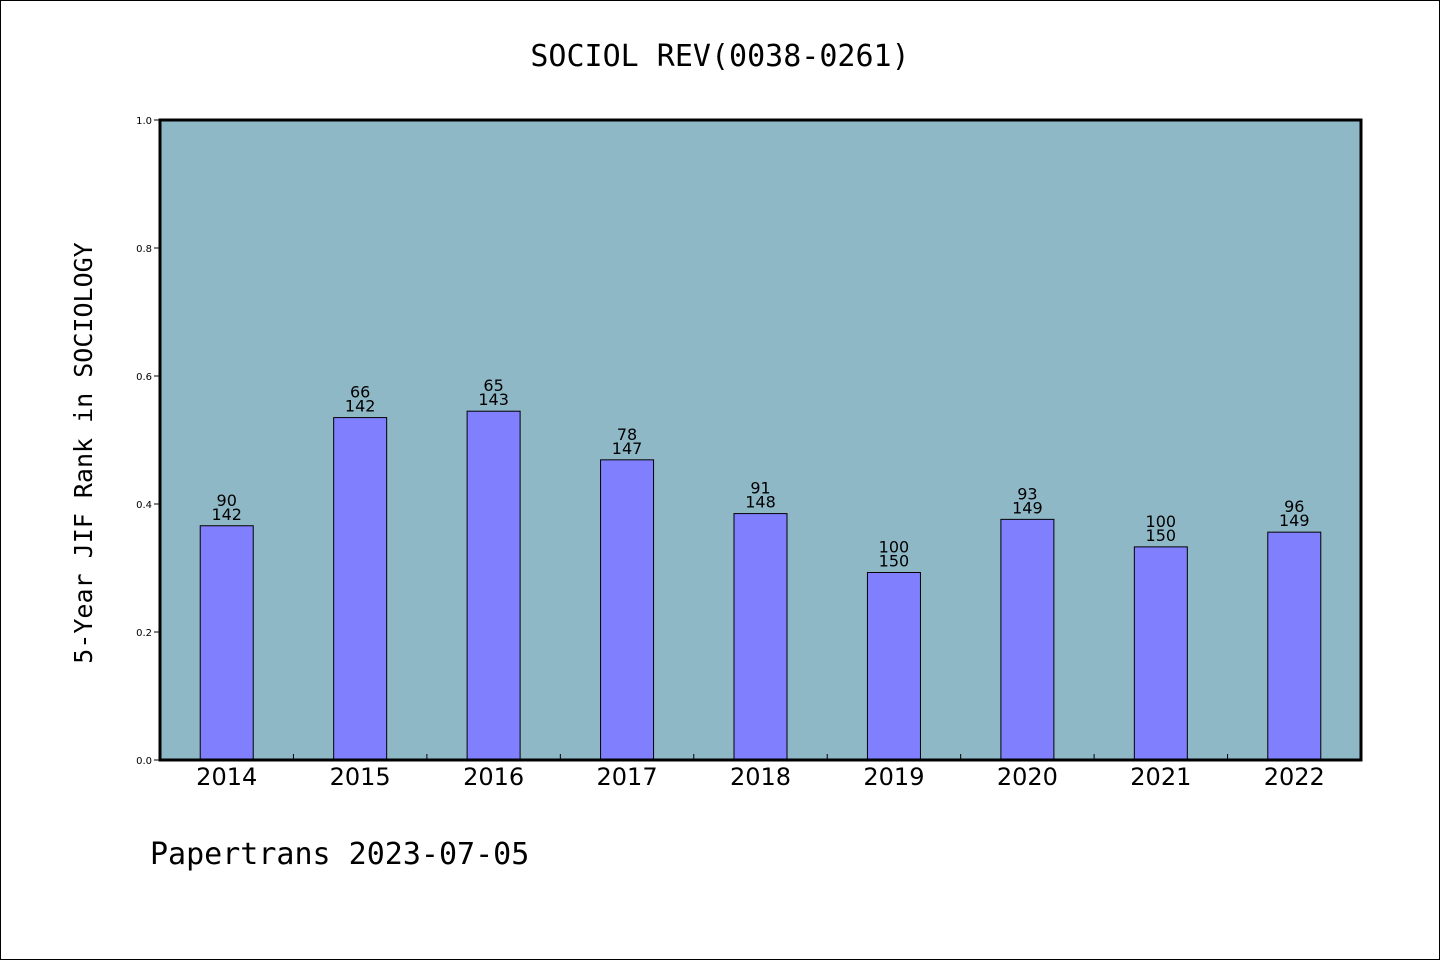 Image resolution: width=1440 pixels, height=960 pixels. I want to click on bar-2017, so click(627, 610).